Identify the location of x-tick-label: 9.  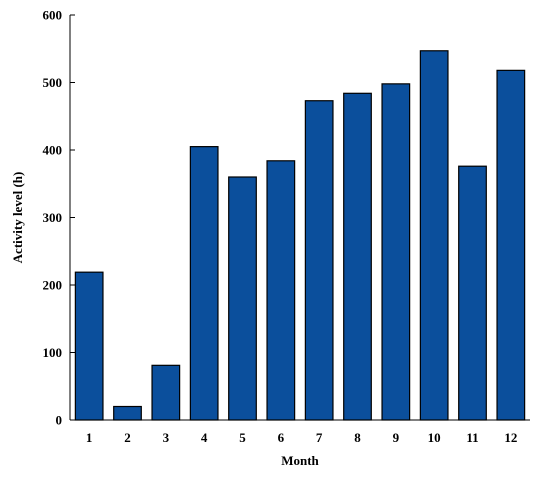
(396, 437).